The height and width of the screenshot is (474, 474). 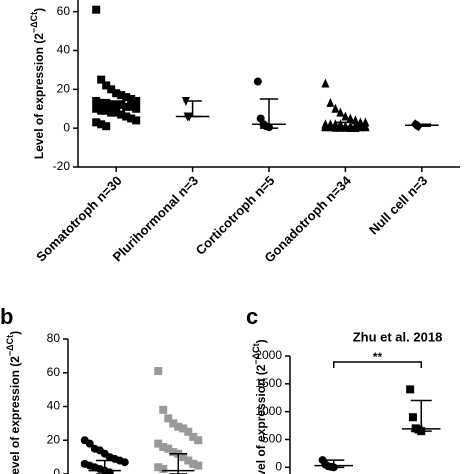 What do you see at coordinates (378, 357) in the screenshot?
I see `significance-label: **` at bounding box center [378, 357].